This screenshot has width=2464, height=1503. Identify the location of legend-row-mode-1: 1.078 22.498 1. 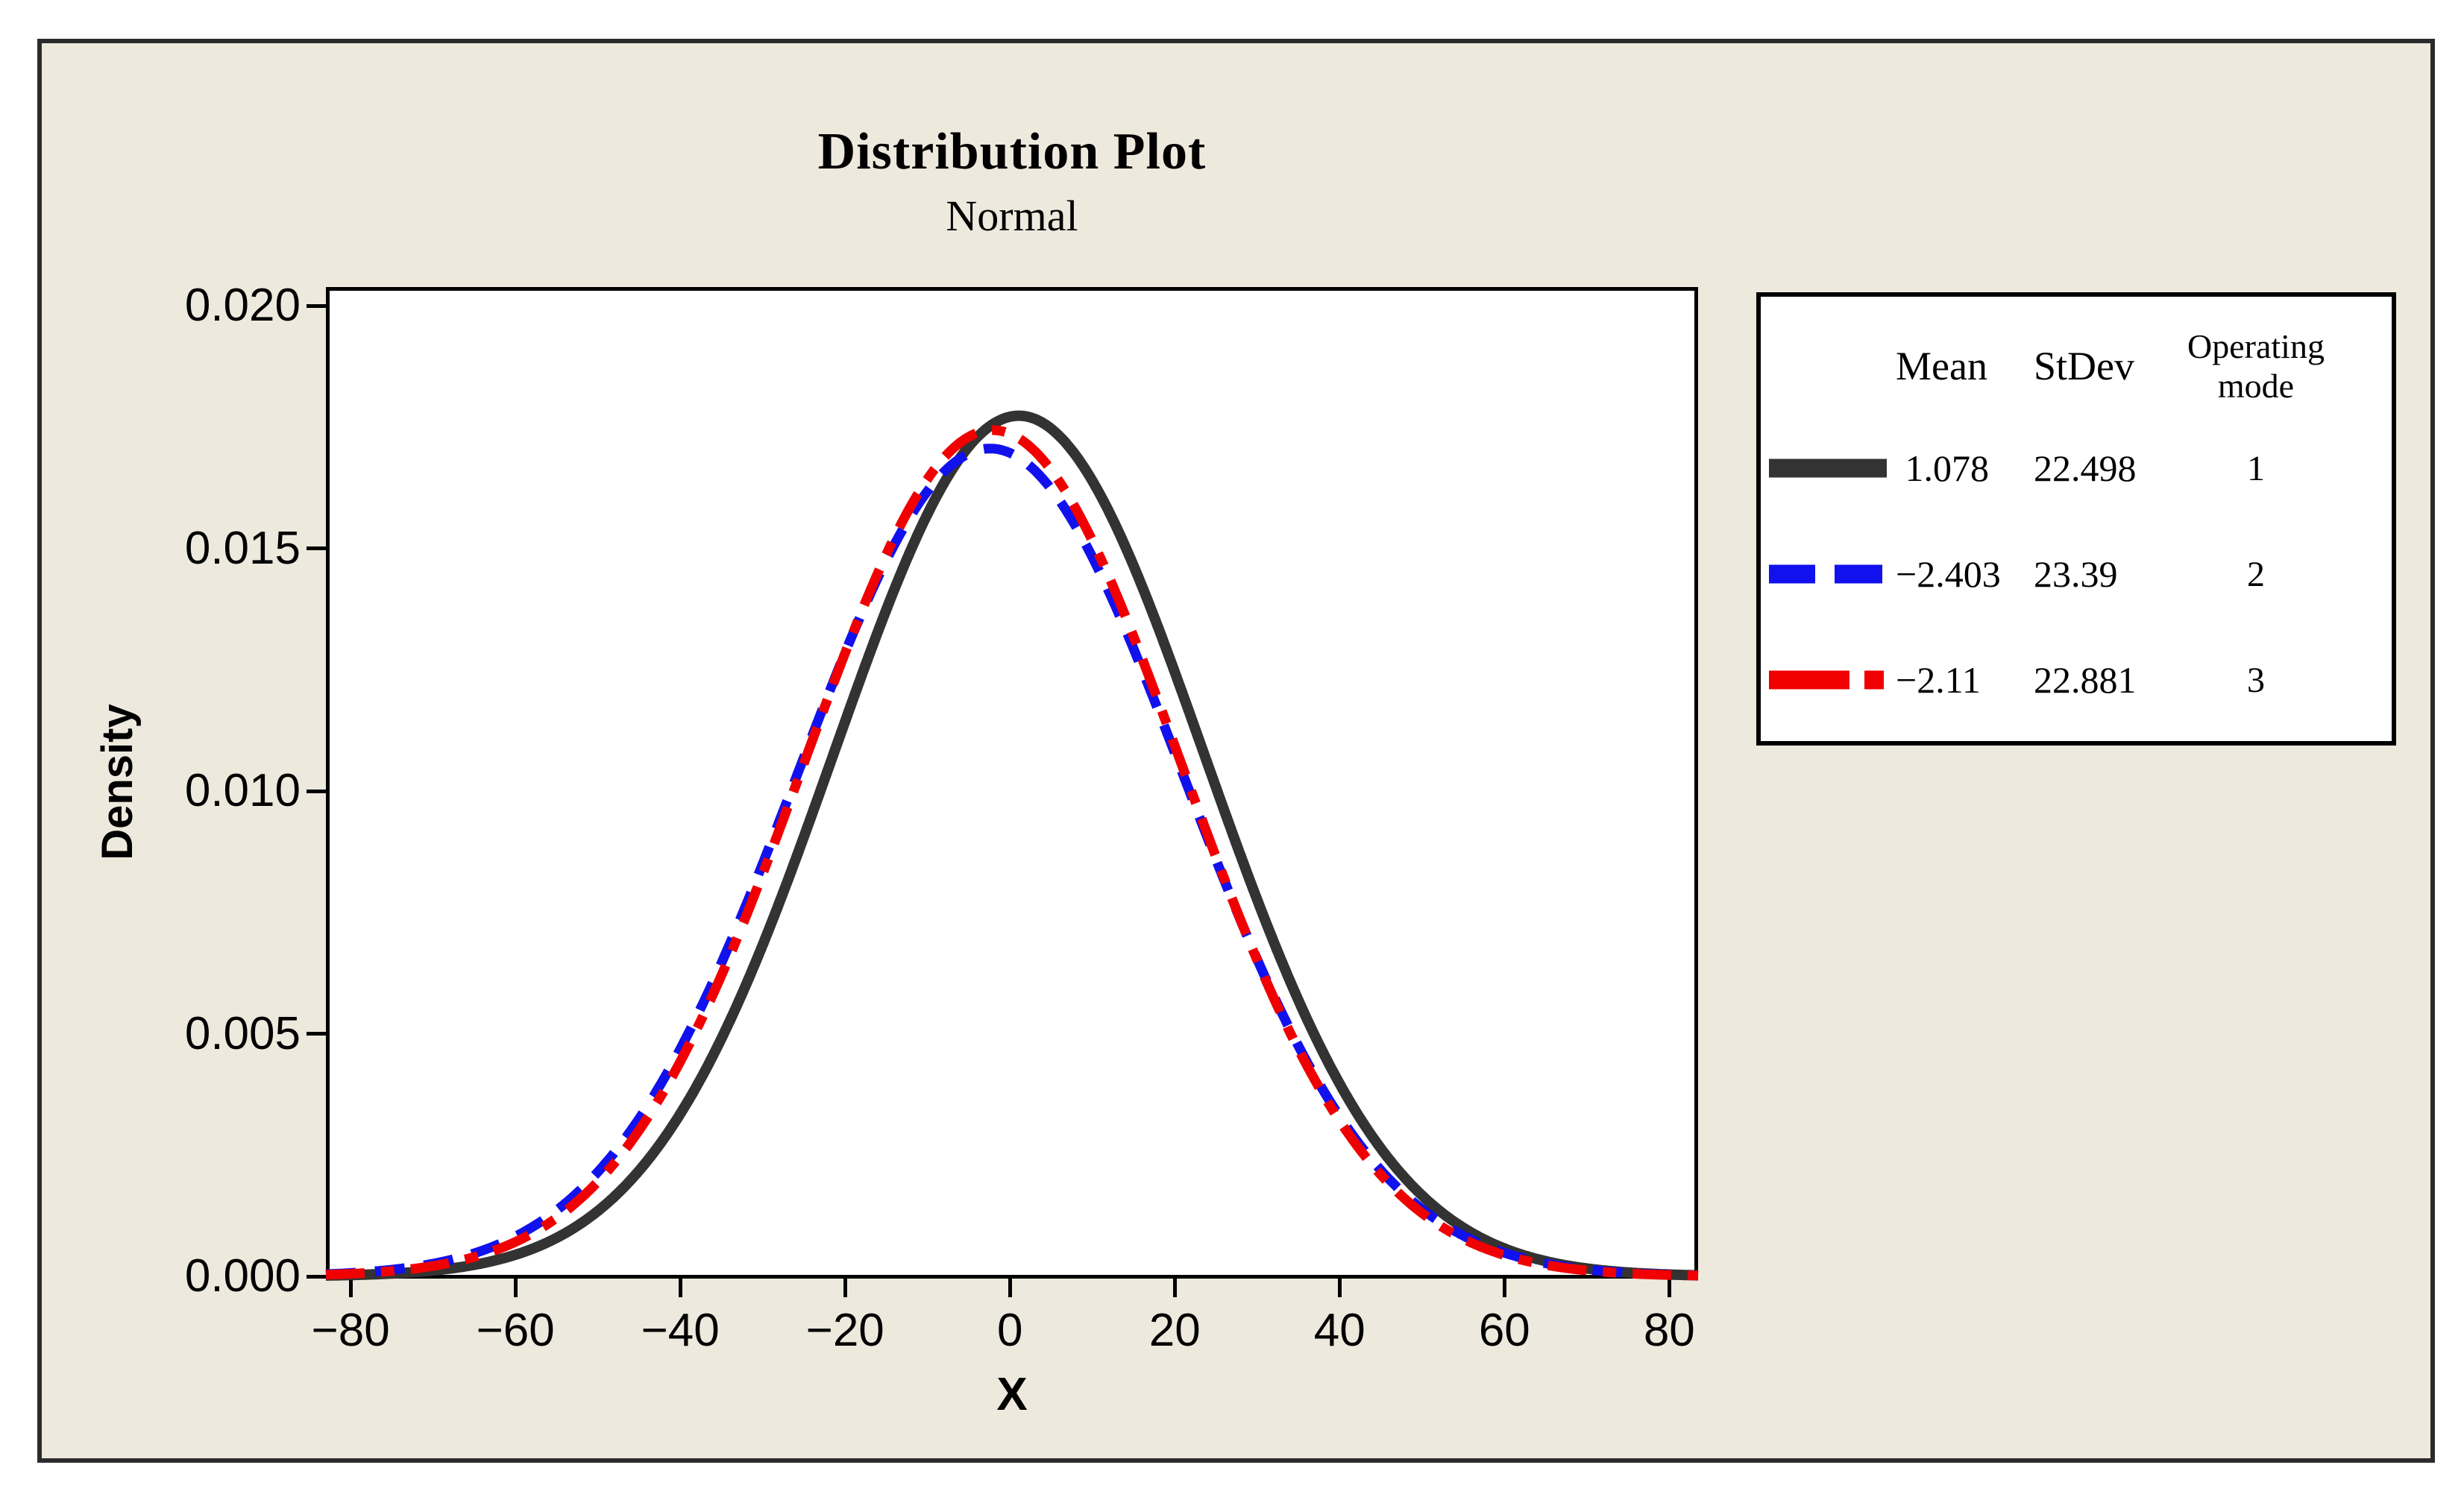
(2076, 468).